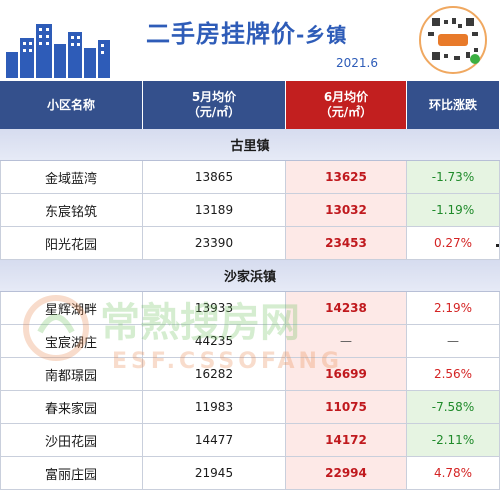 The height and width of the screenshot is (499, 500). I want to click on title-suffix: -乡镇, so click(322, 35).